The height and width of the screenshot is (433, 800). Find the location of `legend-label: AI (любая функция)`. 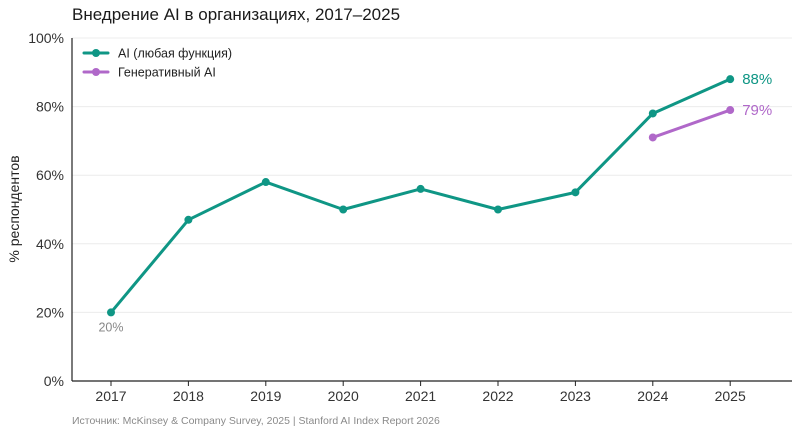

legend-label: AI (любая функция) is located at coordinates (175, 54).